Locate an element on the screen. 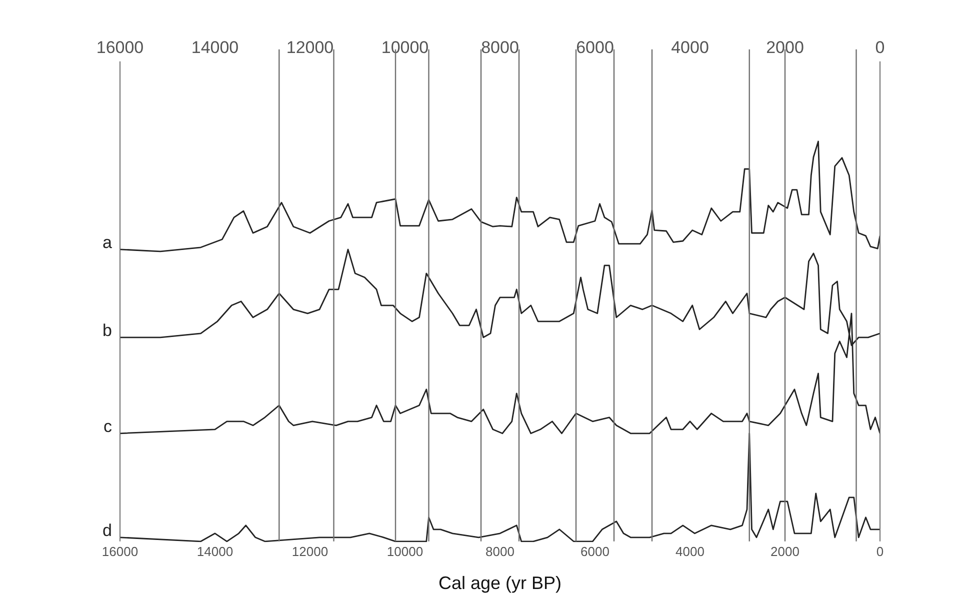  x2-tick-label: 0 is located at coordinates (880, 47).